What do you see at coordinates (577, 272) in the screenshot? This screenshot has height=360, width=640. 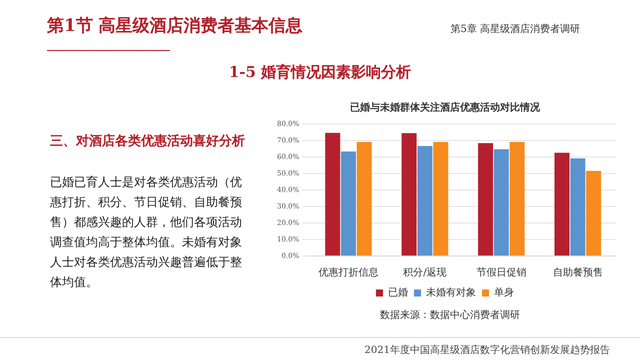 I see `x-tick-label: 自助餐预售` at bounding box center [577, 272].